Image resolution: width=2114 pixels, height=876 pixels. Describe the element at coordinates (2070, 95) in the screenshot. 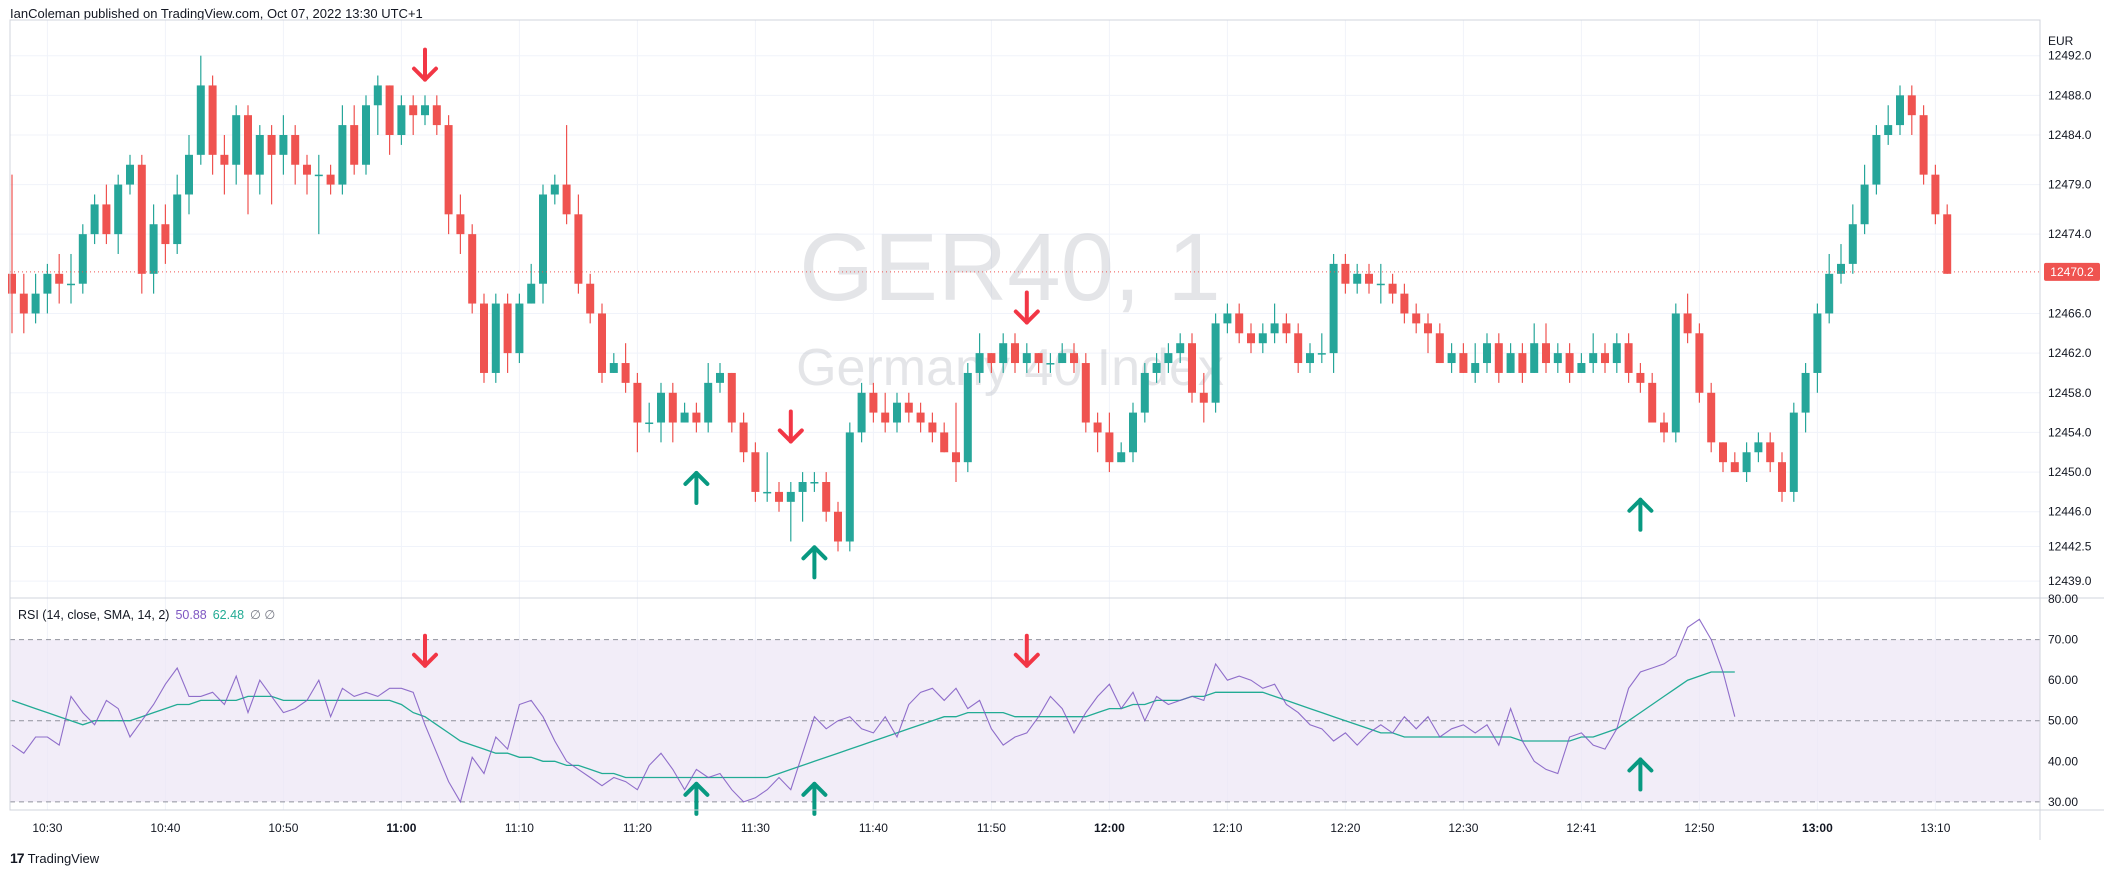

I see `price-tick-label: 12488.0` at that location.